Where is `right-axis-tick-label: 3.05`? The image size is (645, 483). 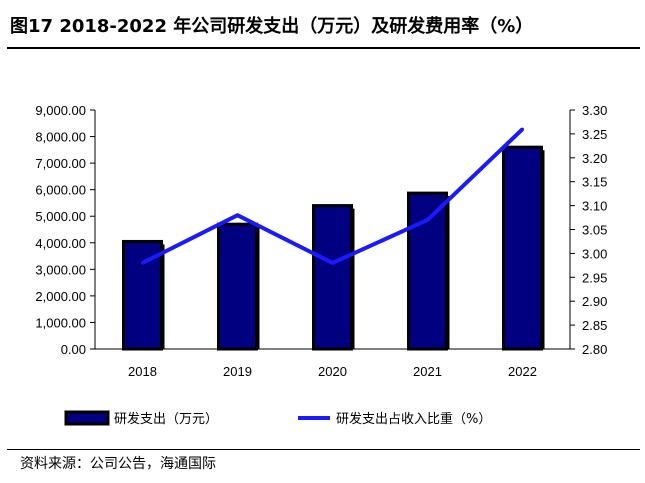 right-axis-tick-label: 3.05 is located at coordinates (594, 230).